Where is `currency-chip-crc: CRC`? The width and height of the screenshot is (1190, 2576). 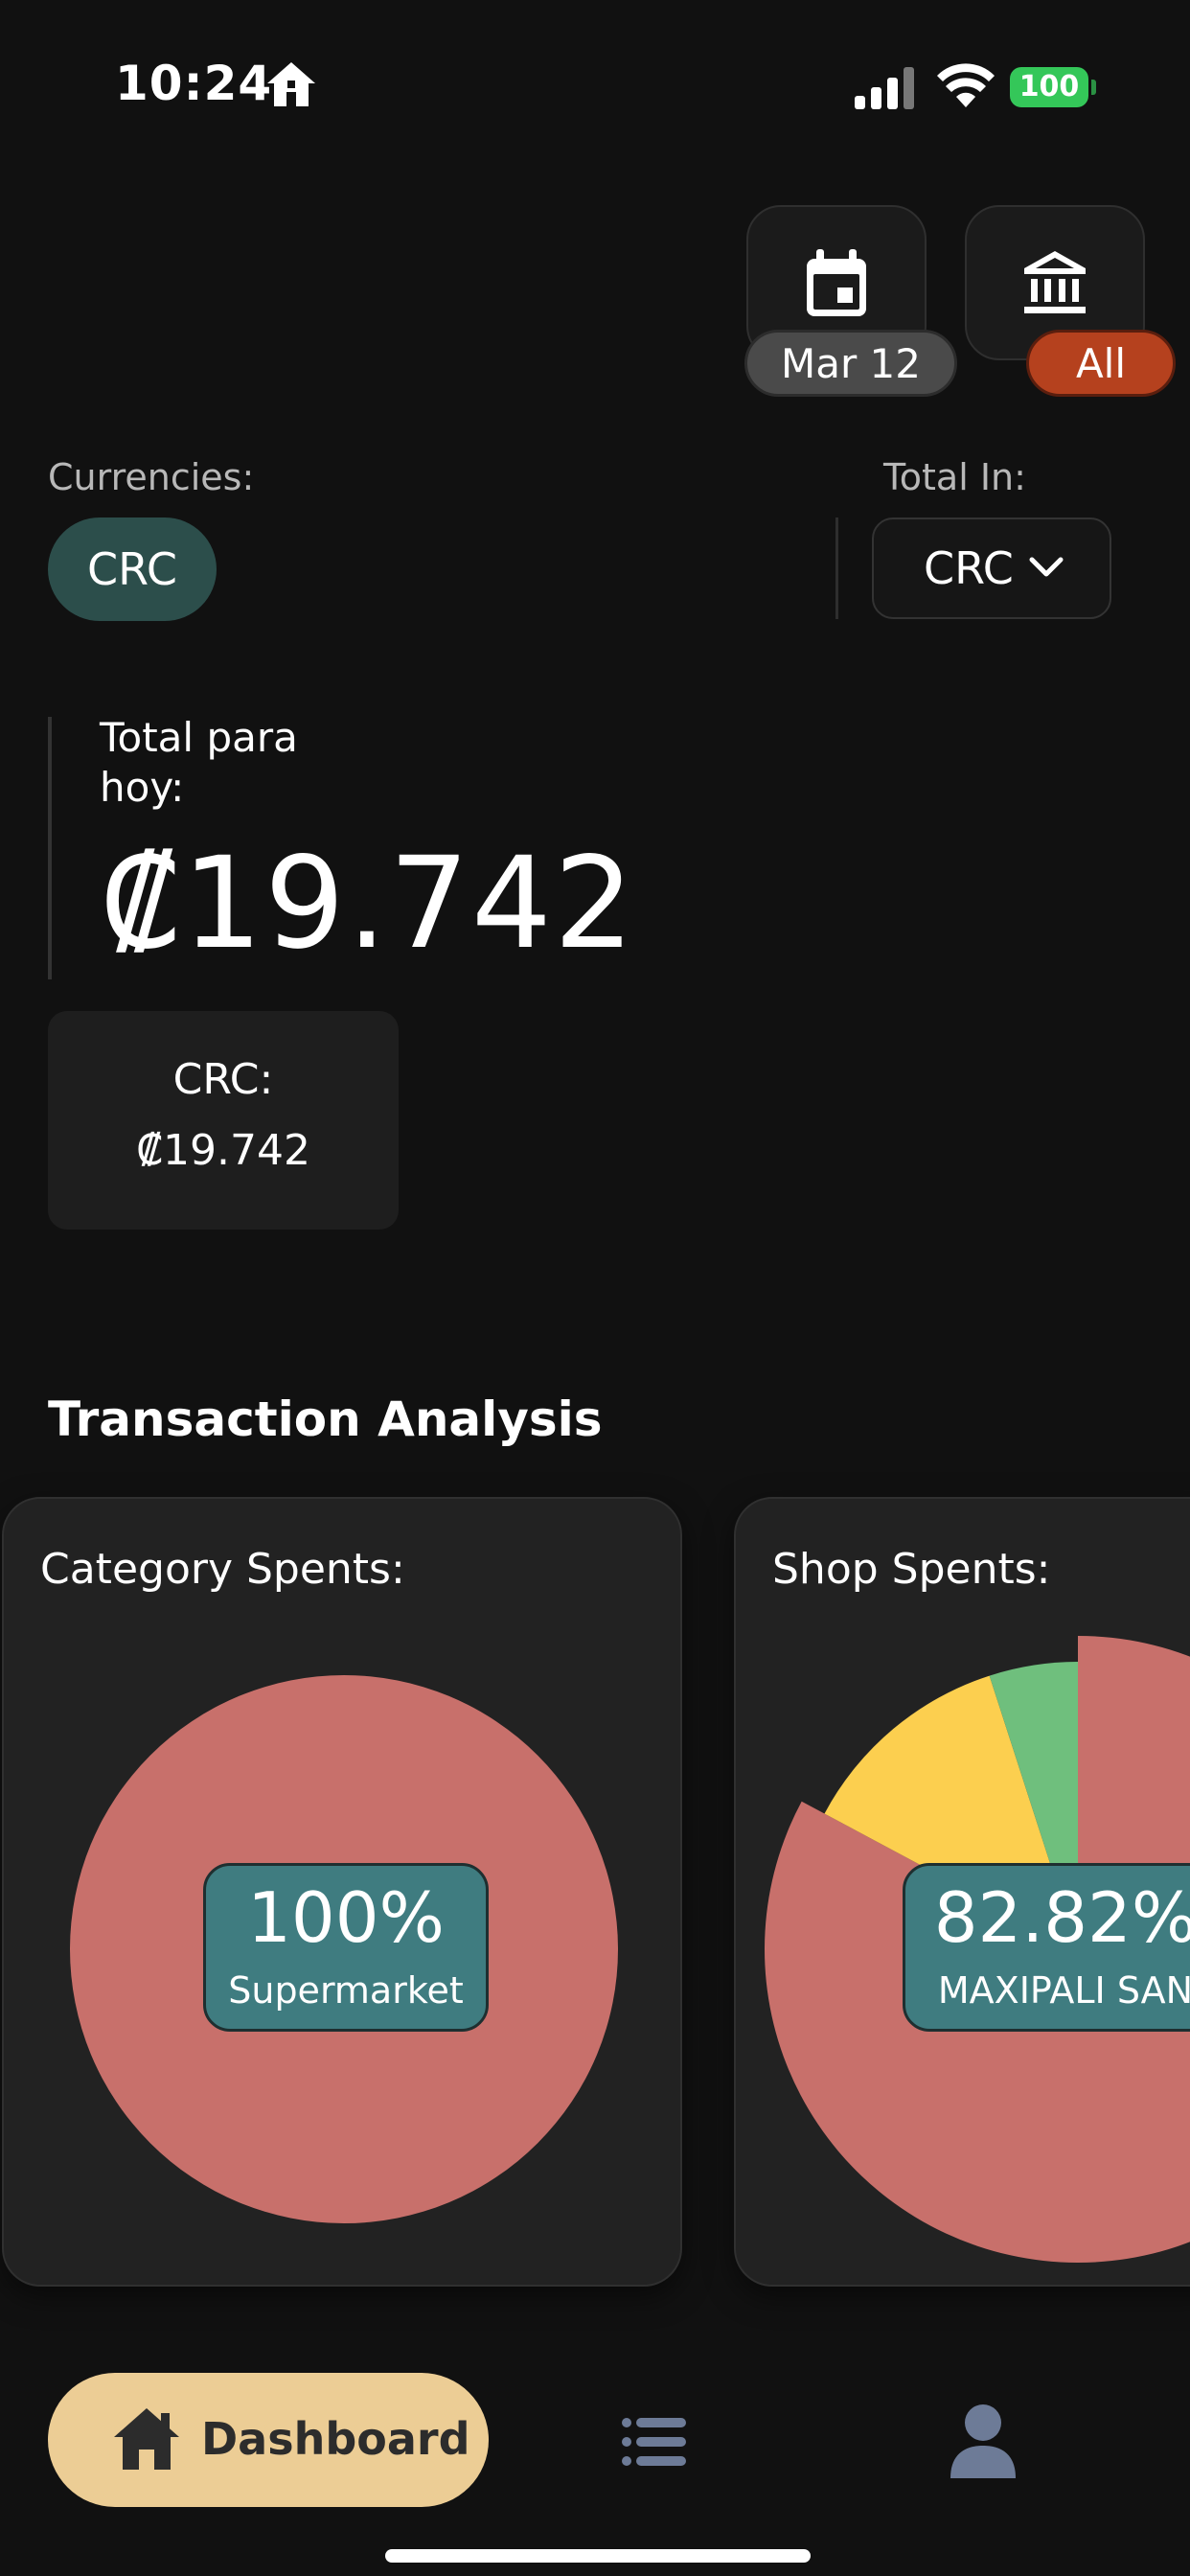
currency-chip-crc: CRC is located at coordinates (132, 569).